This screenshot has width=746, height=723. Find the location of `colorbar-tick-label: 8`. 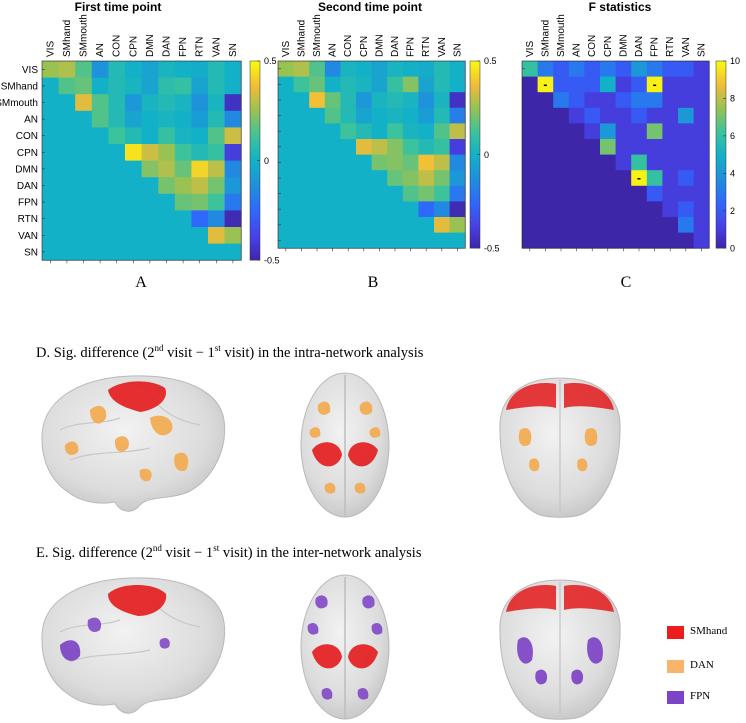

colorbar-tick-label: 8 is located at coordinates (732, 99).